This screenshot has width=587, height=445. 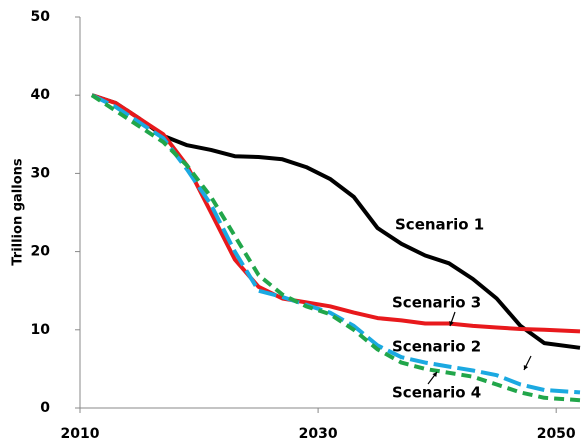 I want to click on x-tick-label: 2010, so click(x=80, y=434).